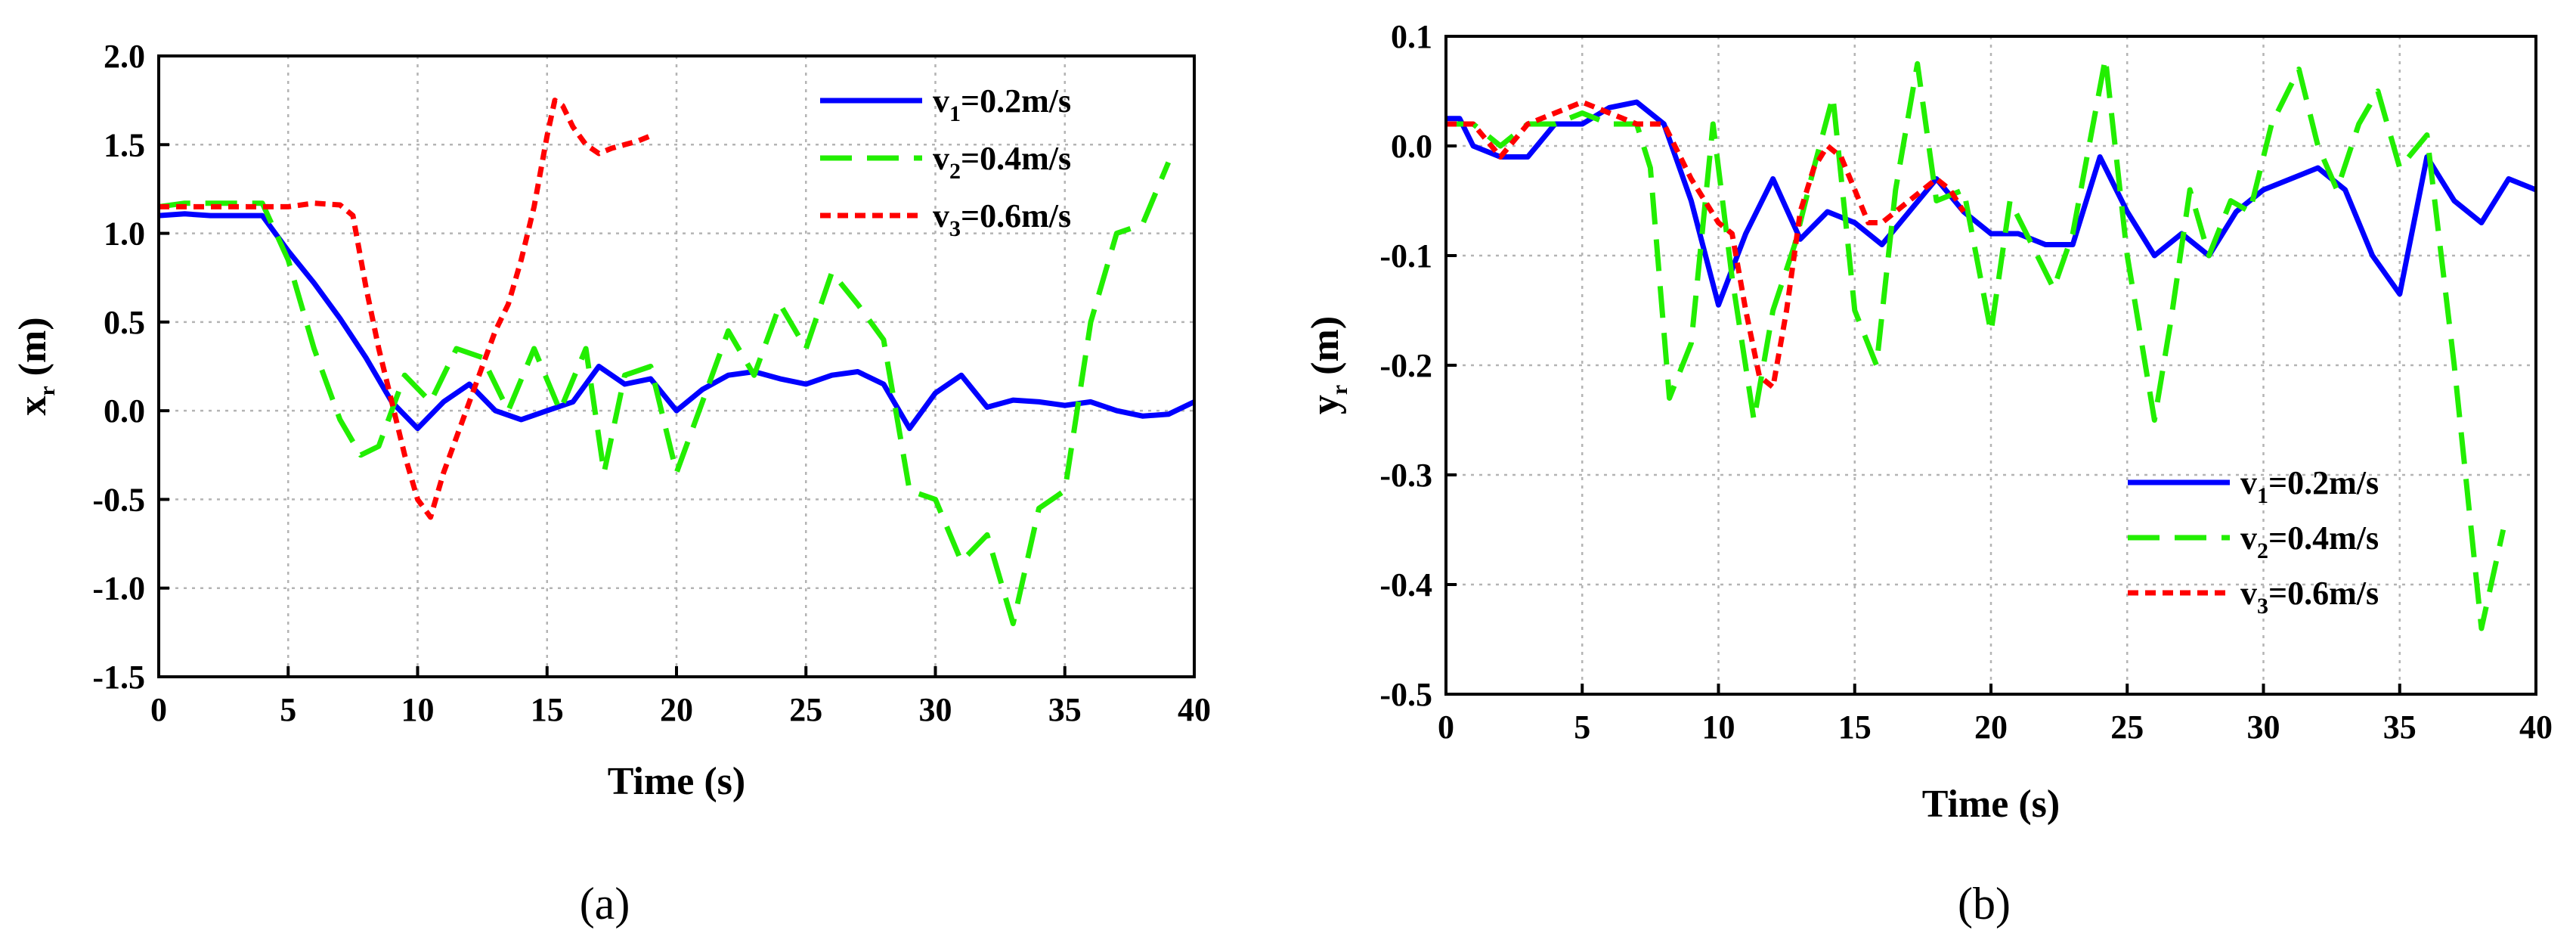  Describe the element at coordinates (1405, 476) in the screenshot. I see `y-tick-label: -0.3` at that location.